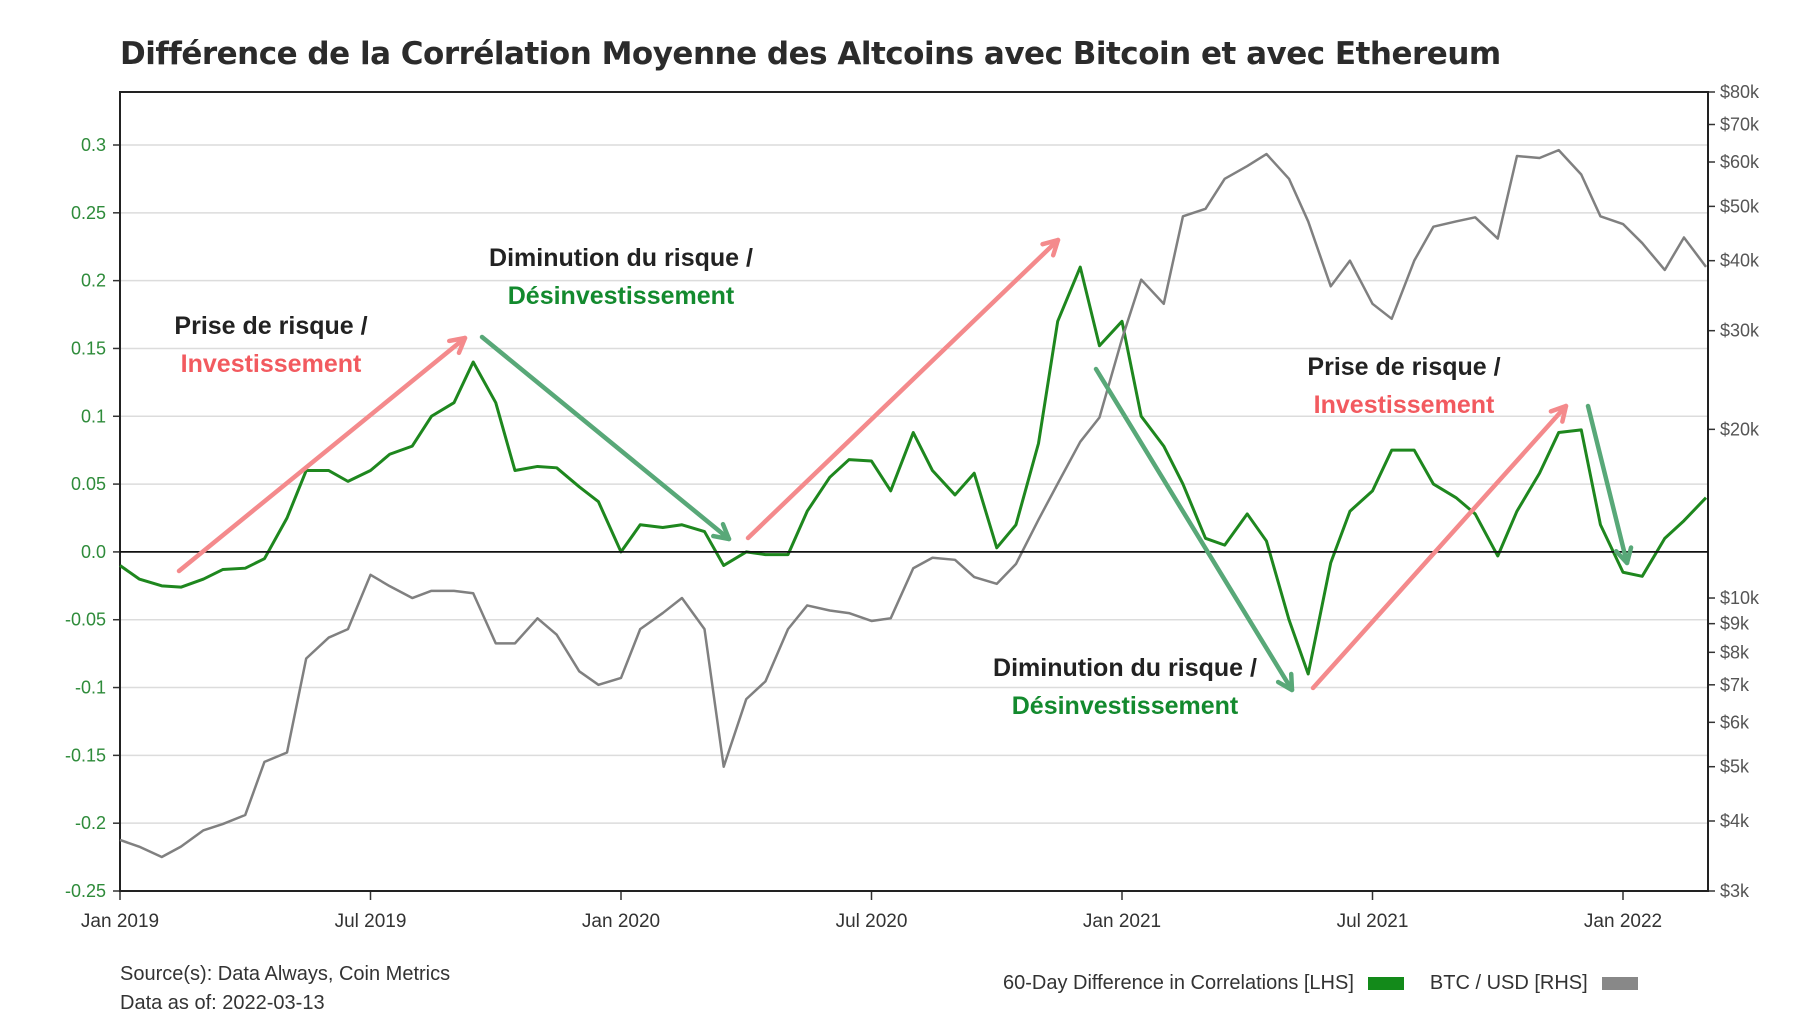 The width and height of the screenshot is (1800, 1018). Describe the element at coordinates (1735, 624) in the screenshot. I see `y-right-tick-label: $9k` at that location.